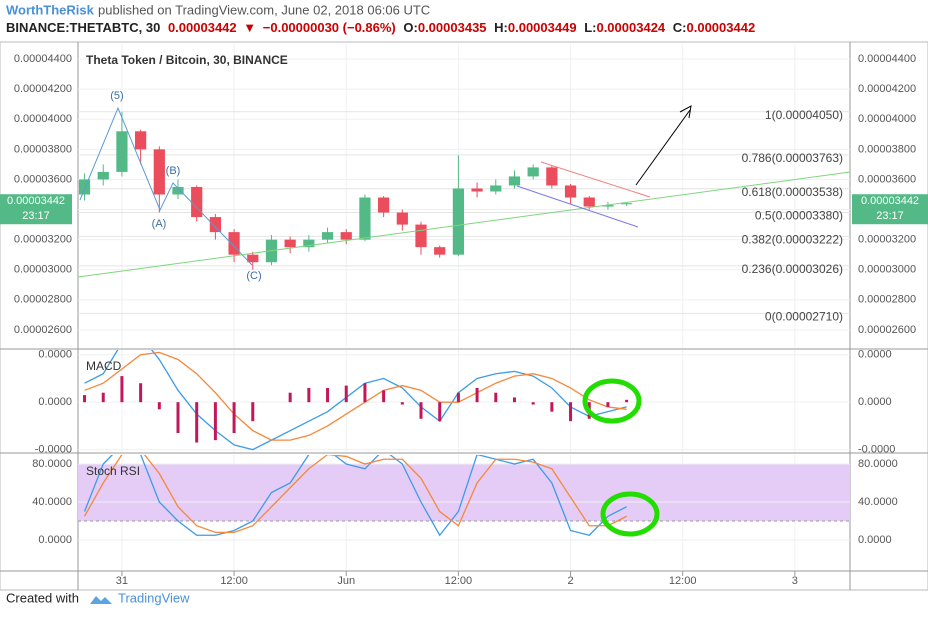  I want to click on arrow-head, so click(685, 112).